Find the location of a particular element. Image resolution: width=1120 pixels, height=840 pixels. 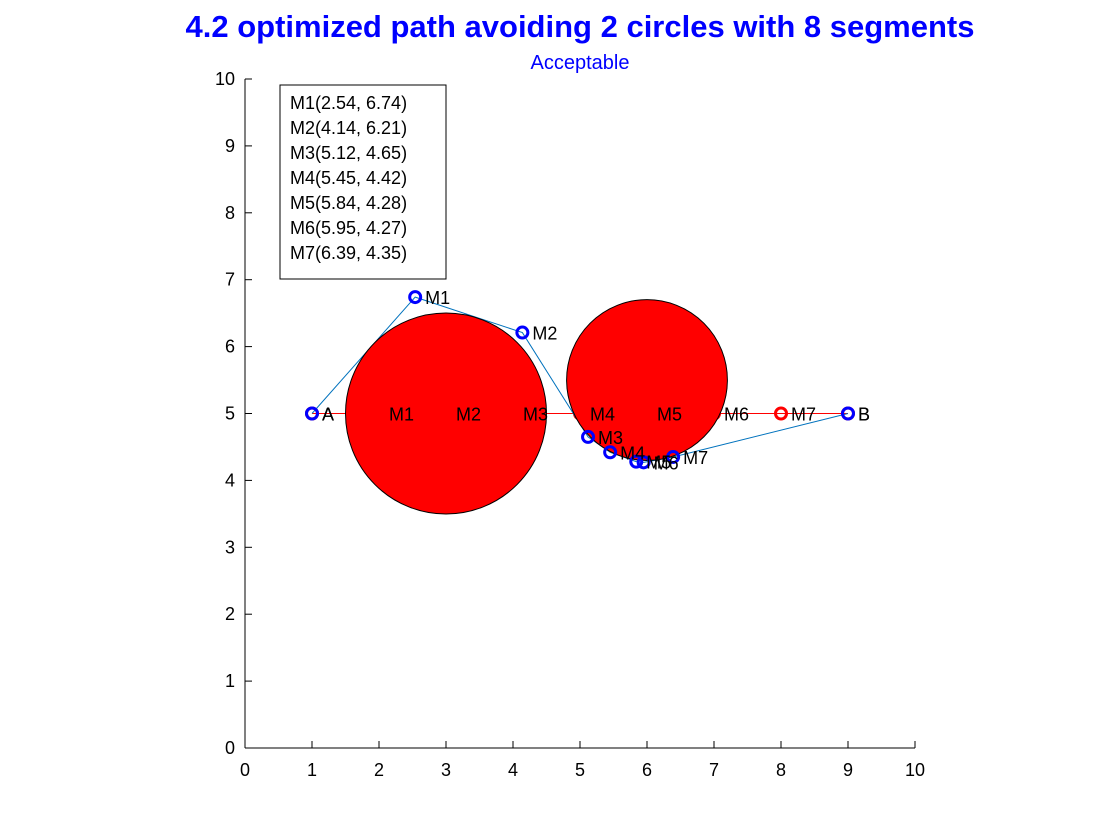

legend-entry: M4(5.45, 4.42) is located at coordinates (348, 178).